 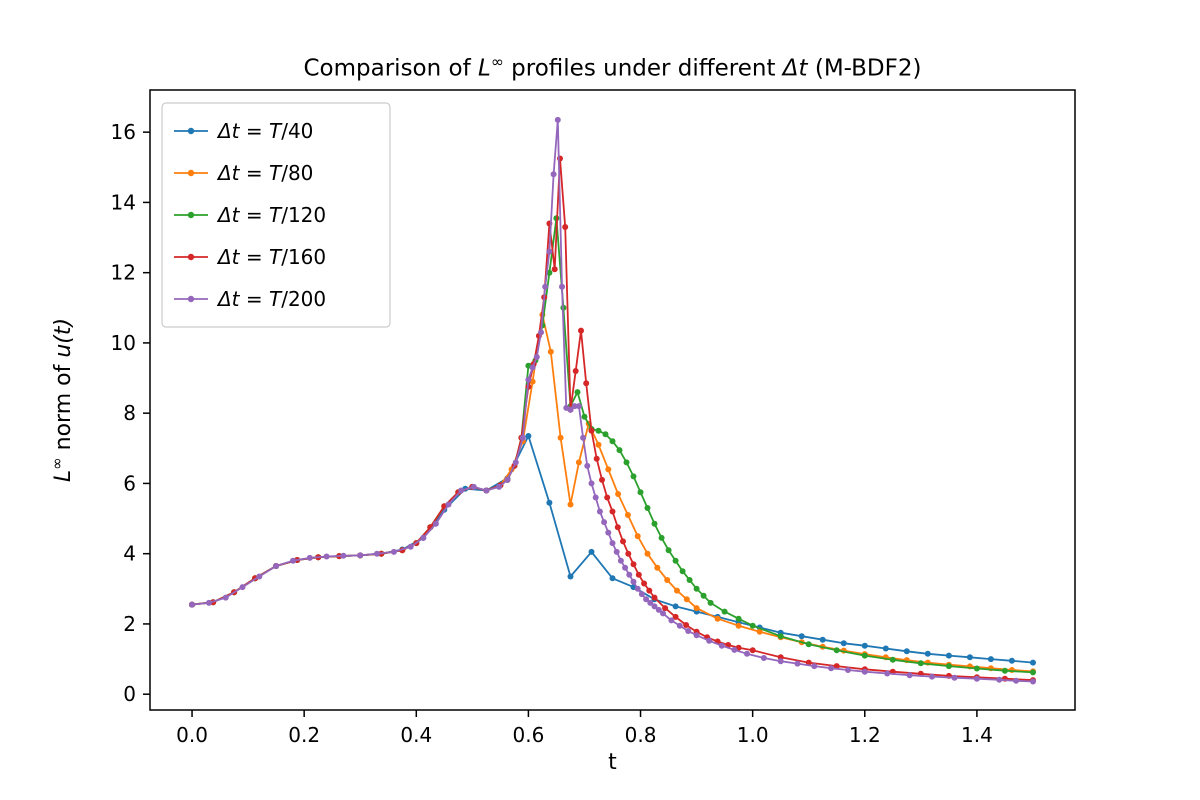 I want to click on legend-entry-dt-T200: Δt = T/200, so click(x=250, y=299).